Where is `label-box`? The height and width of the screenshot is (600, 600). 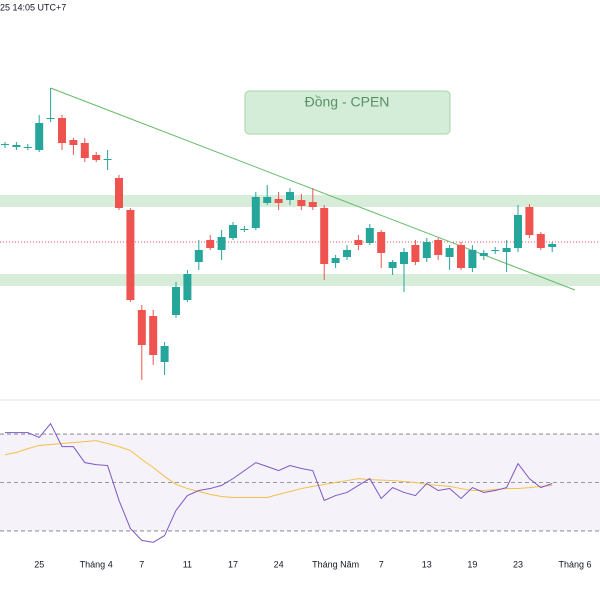 label-box is located at coordinates (347, 112).